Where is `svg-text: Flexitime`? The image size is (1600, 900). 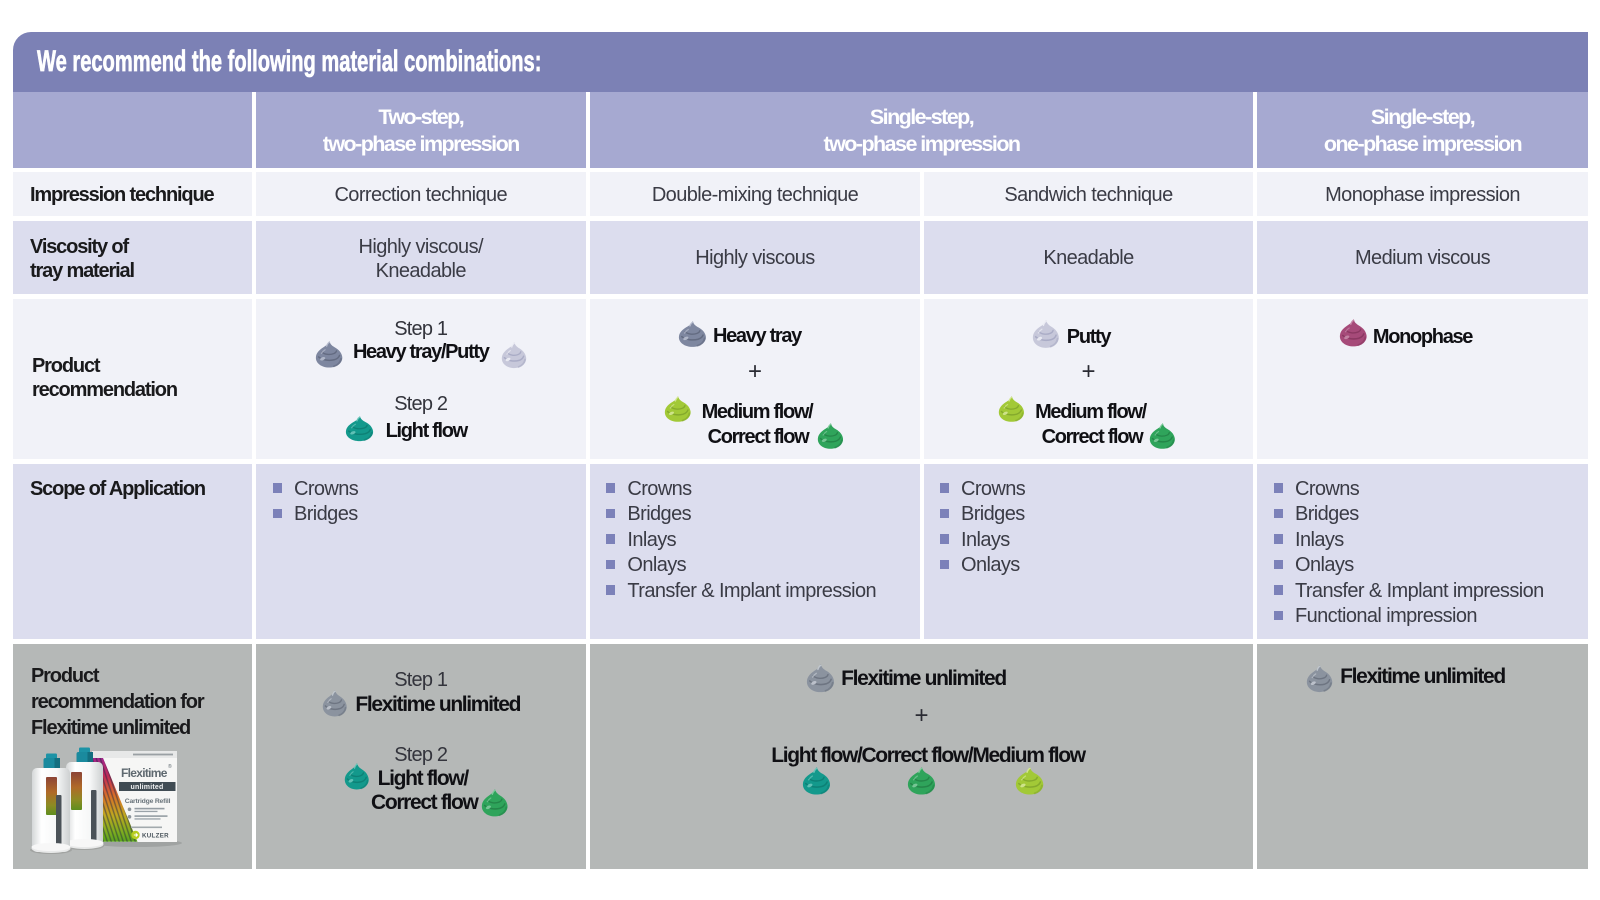 svg-text: Flexitime is located at coordinates (144, 773).